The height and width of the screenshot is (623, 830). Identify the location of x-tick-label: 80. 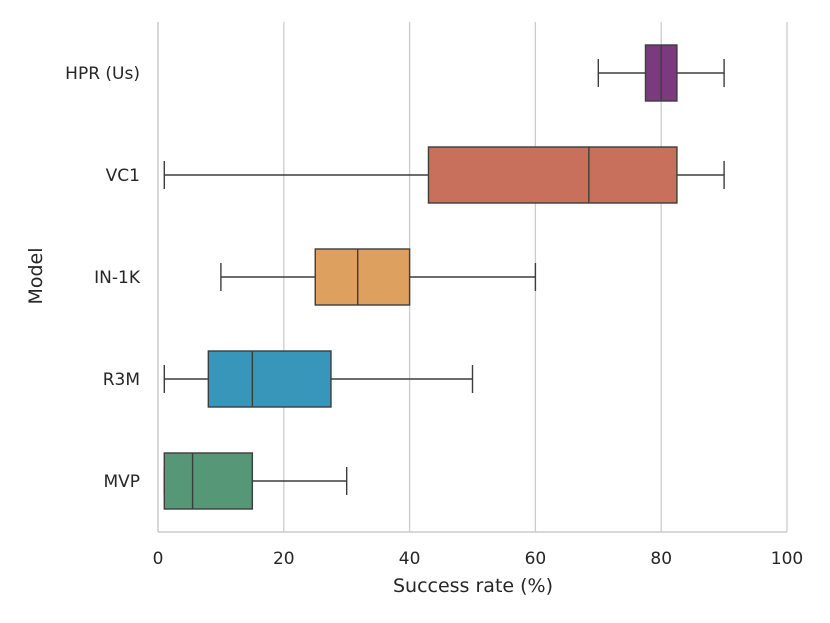
(661, 559).